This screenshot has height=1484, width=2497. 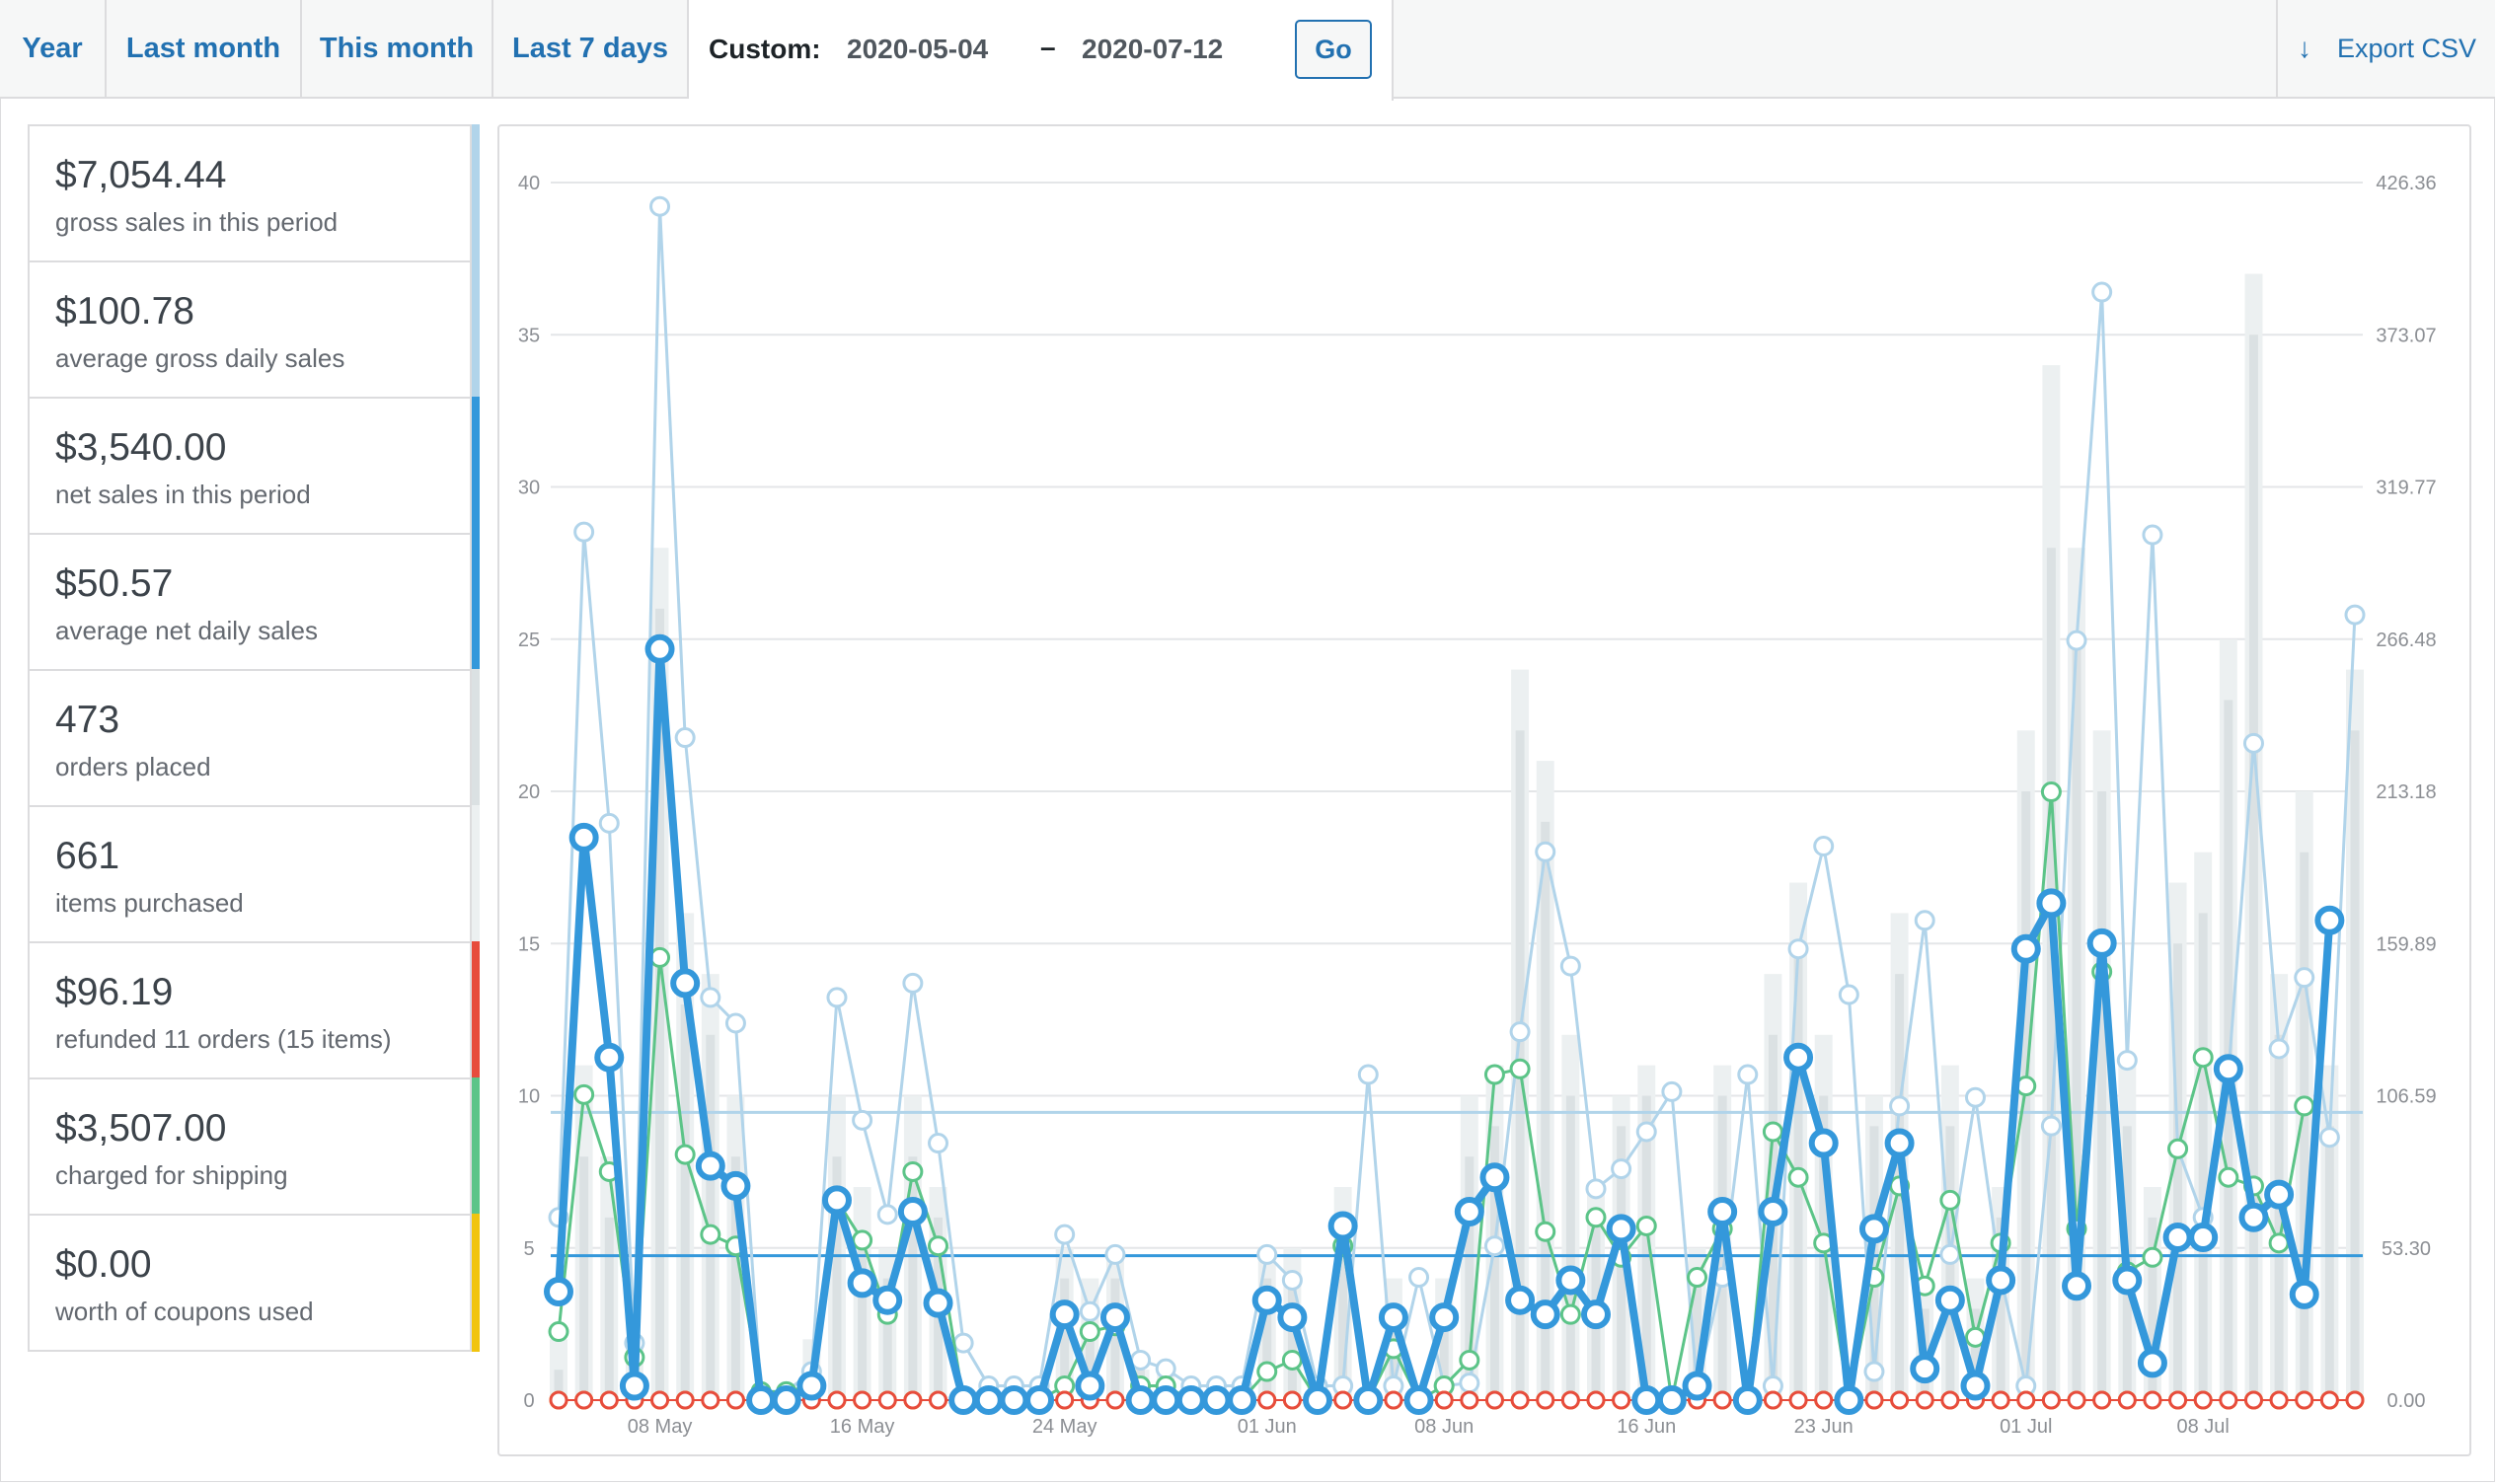 What do you see at coordinates (398, 48) in the screenshot?
I see `tab-this-month: This month` at bounding box center [398, 48].